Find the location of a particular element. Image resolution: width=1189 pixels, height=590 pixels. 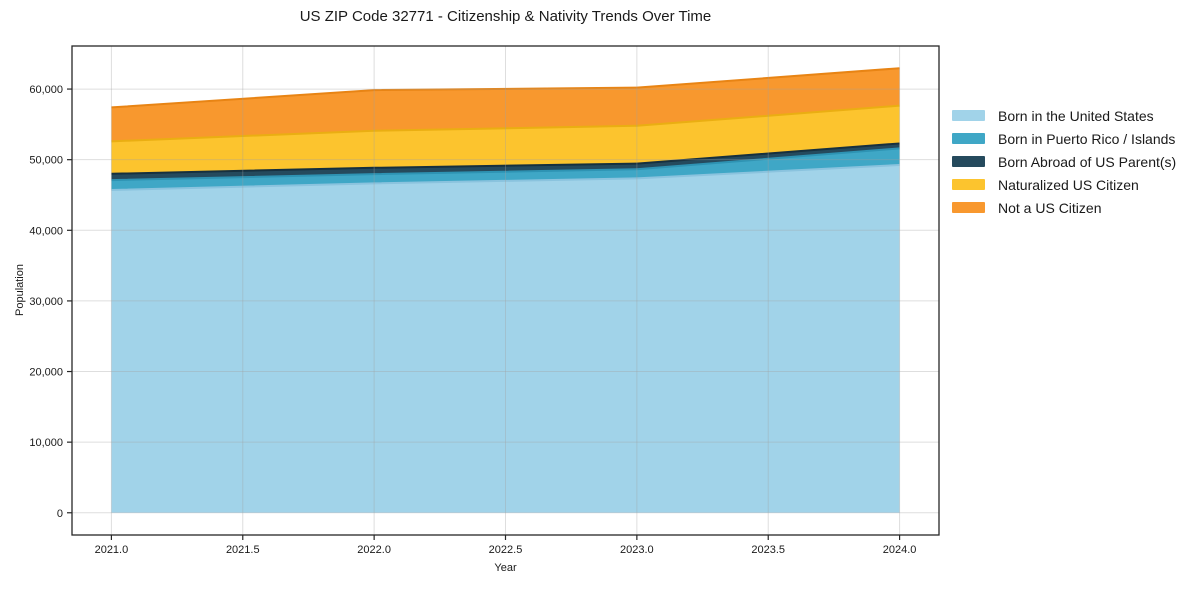

y-tick-label: 0 is located at coordinates (60, 514).